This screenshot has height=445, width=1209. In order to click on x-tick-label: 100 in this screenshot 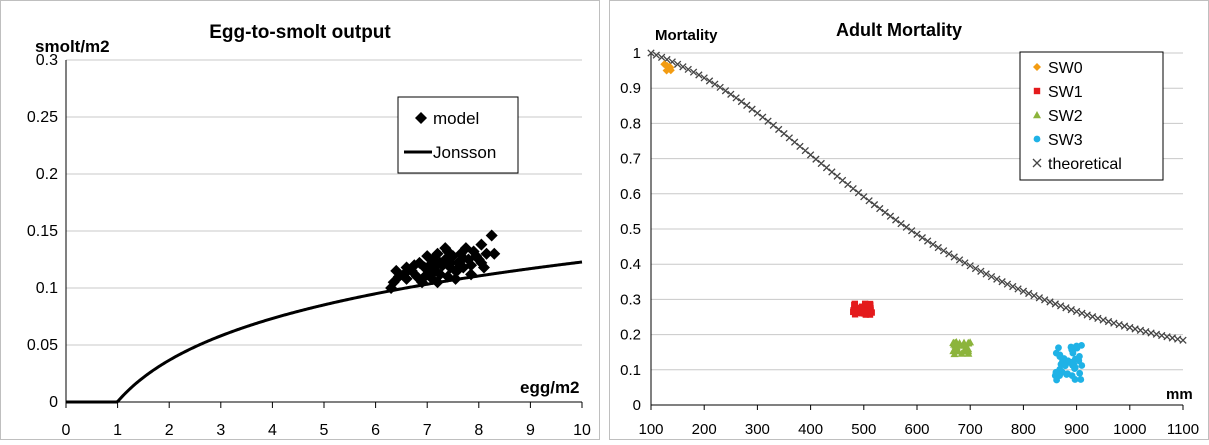, I will do `click(650, 429)`.